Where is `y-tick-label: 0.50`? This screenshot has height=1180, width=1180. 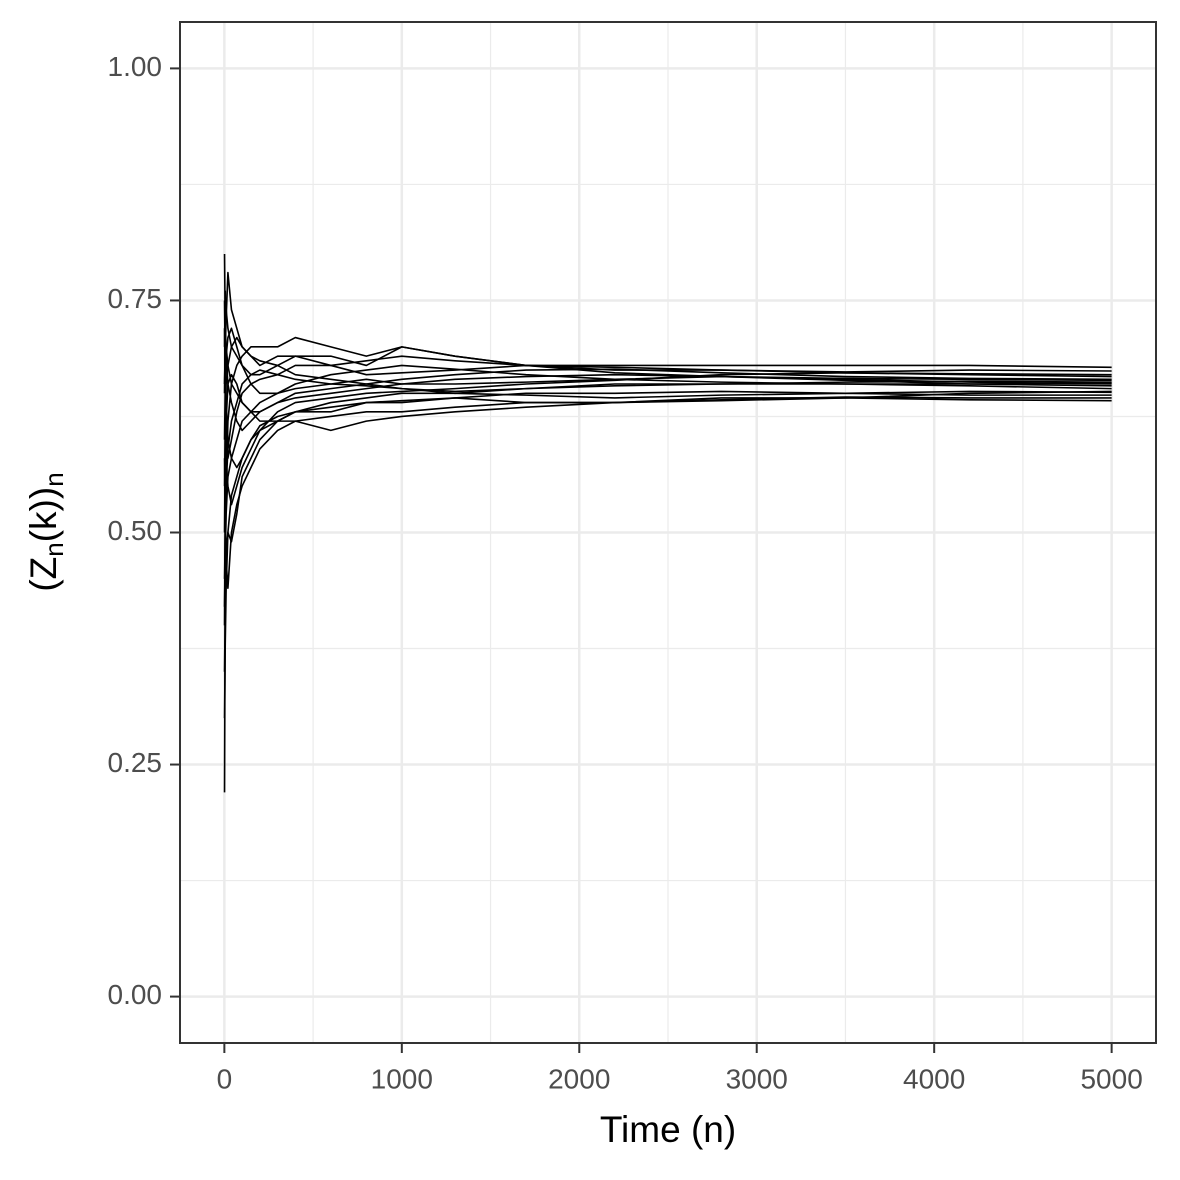
y-tick-label: 0.50 is located at coordinates (135, 530).